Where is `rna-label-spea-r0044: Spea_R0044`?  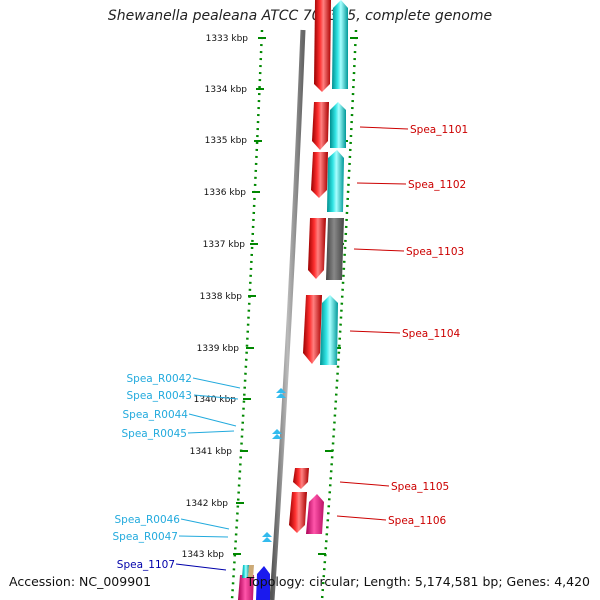 rna-label-spea-r0044: Spea_R0044 is located at coordinates (156, 415).